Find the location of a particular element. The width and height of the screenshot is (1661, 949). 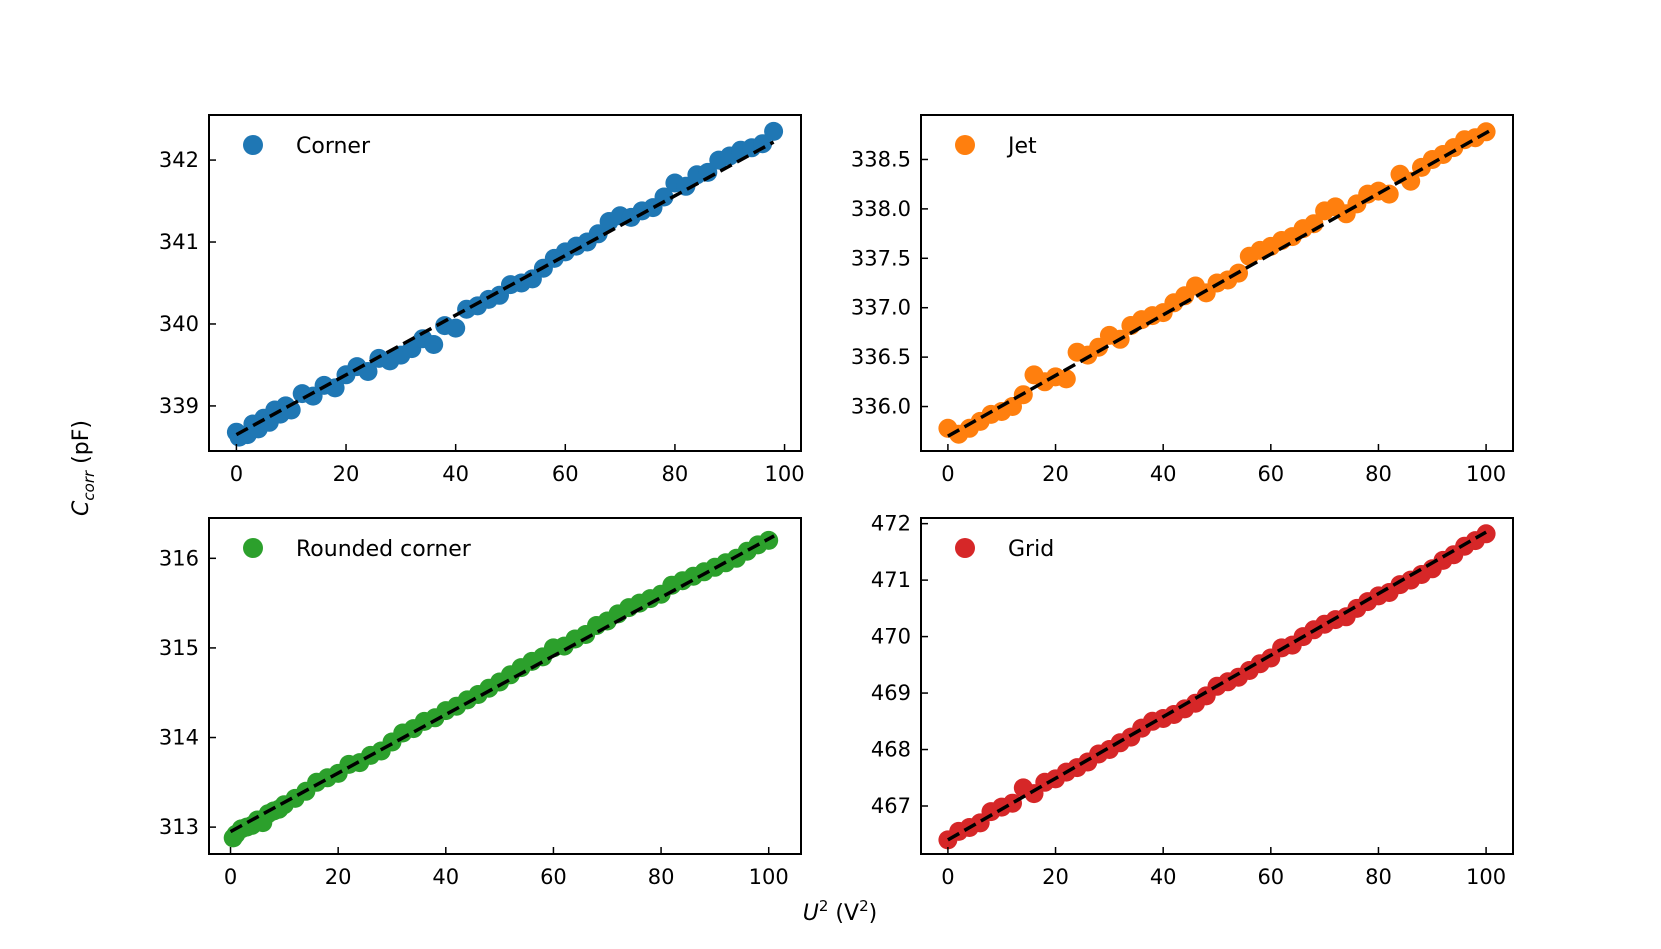

y-tick-label: 468 is located at coordinates (891, 750).